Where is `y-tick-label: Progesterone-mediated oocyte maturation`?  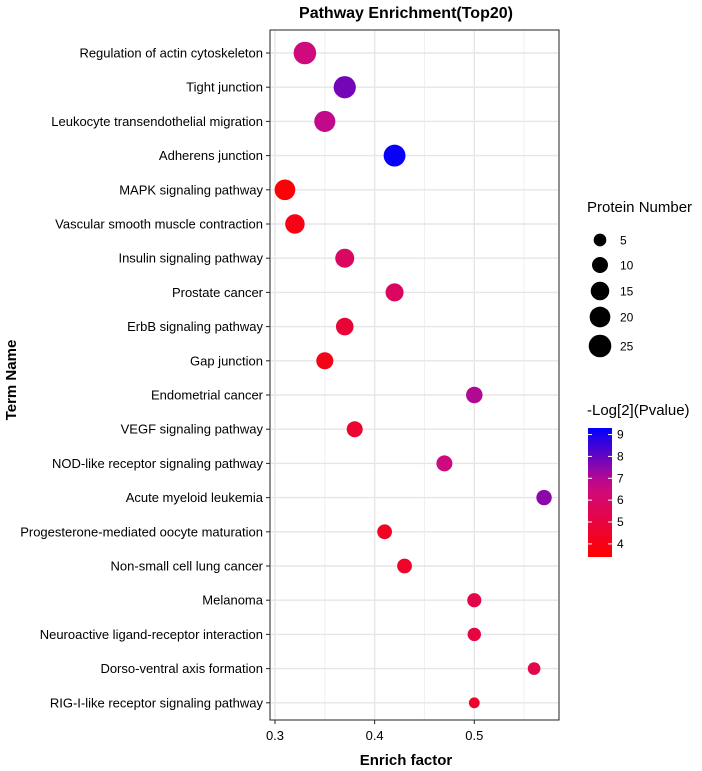 y-tick-label: Progesterone-mediated oocyte maturation is located at coordinates (141, 531).